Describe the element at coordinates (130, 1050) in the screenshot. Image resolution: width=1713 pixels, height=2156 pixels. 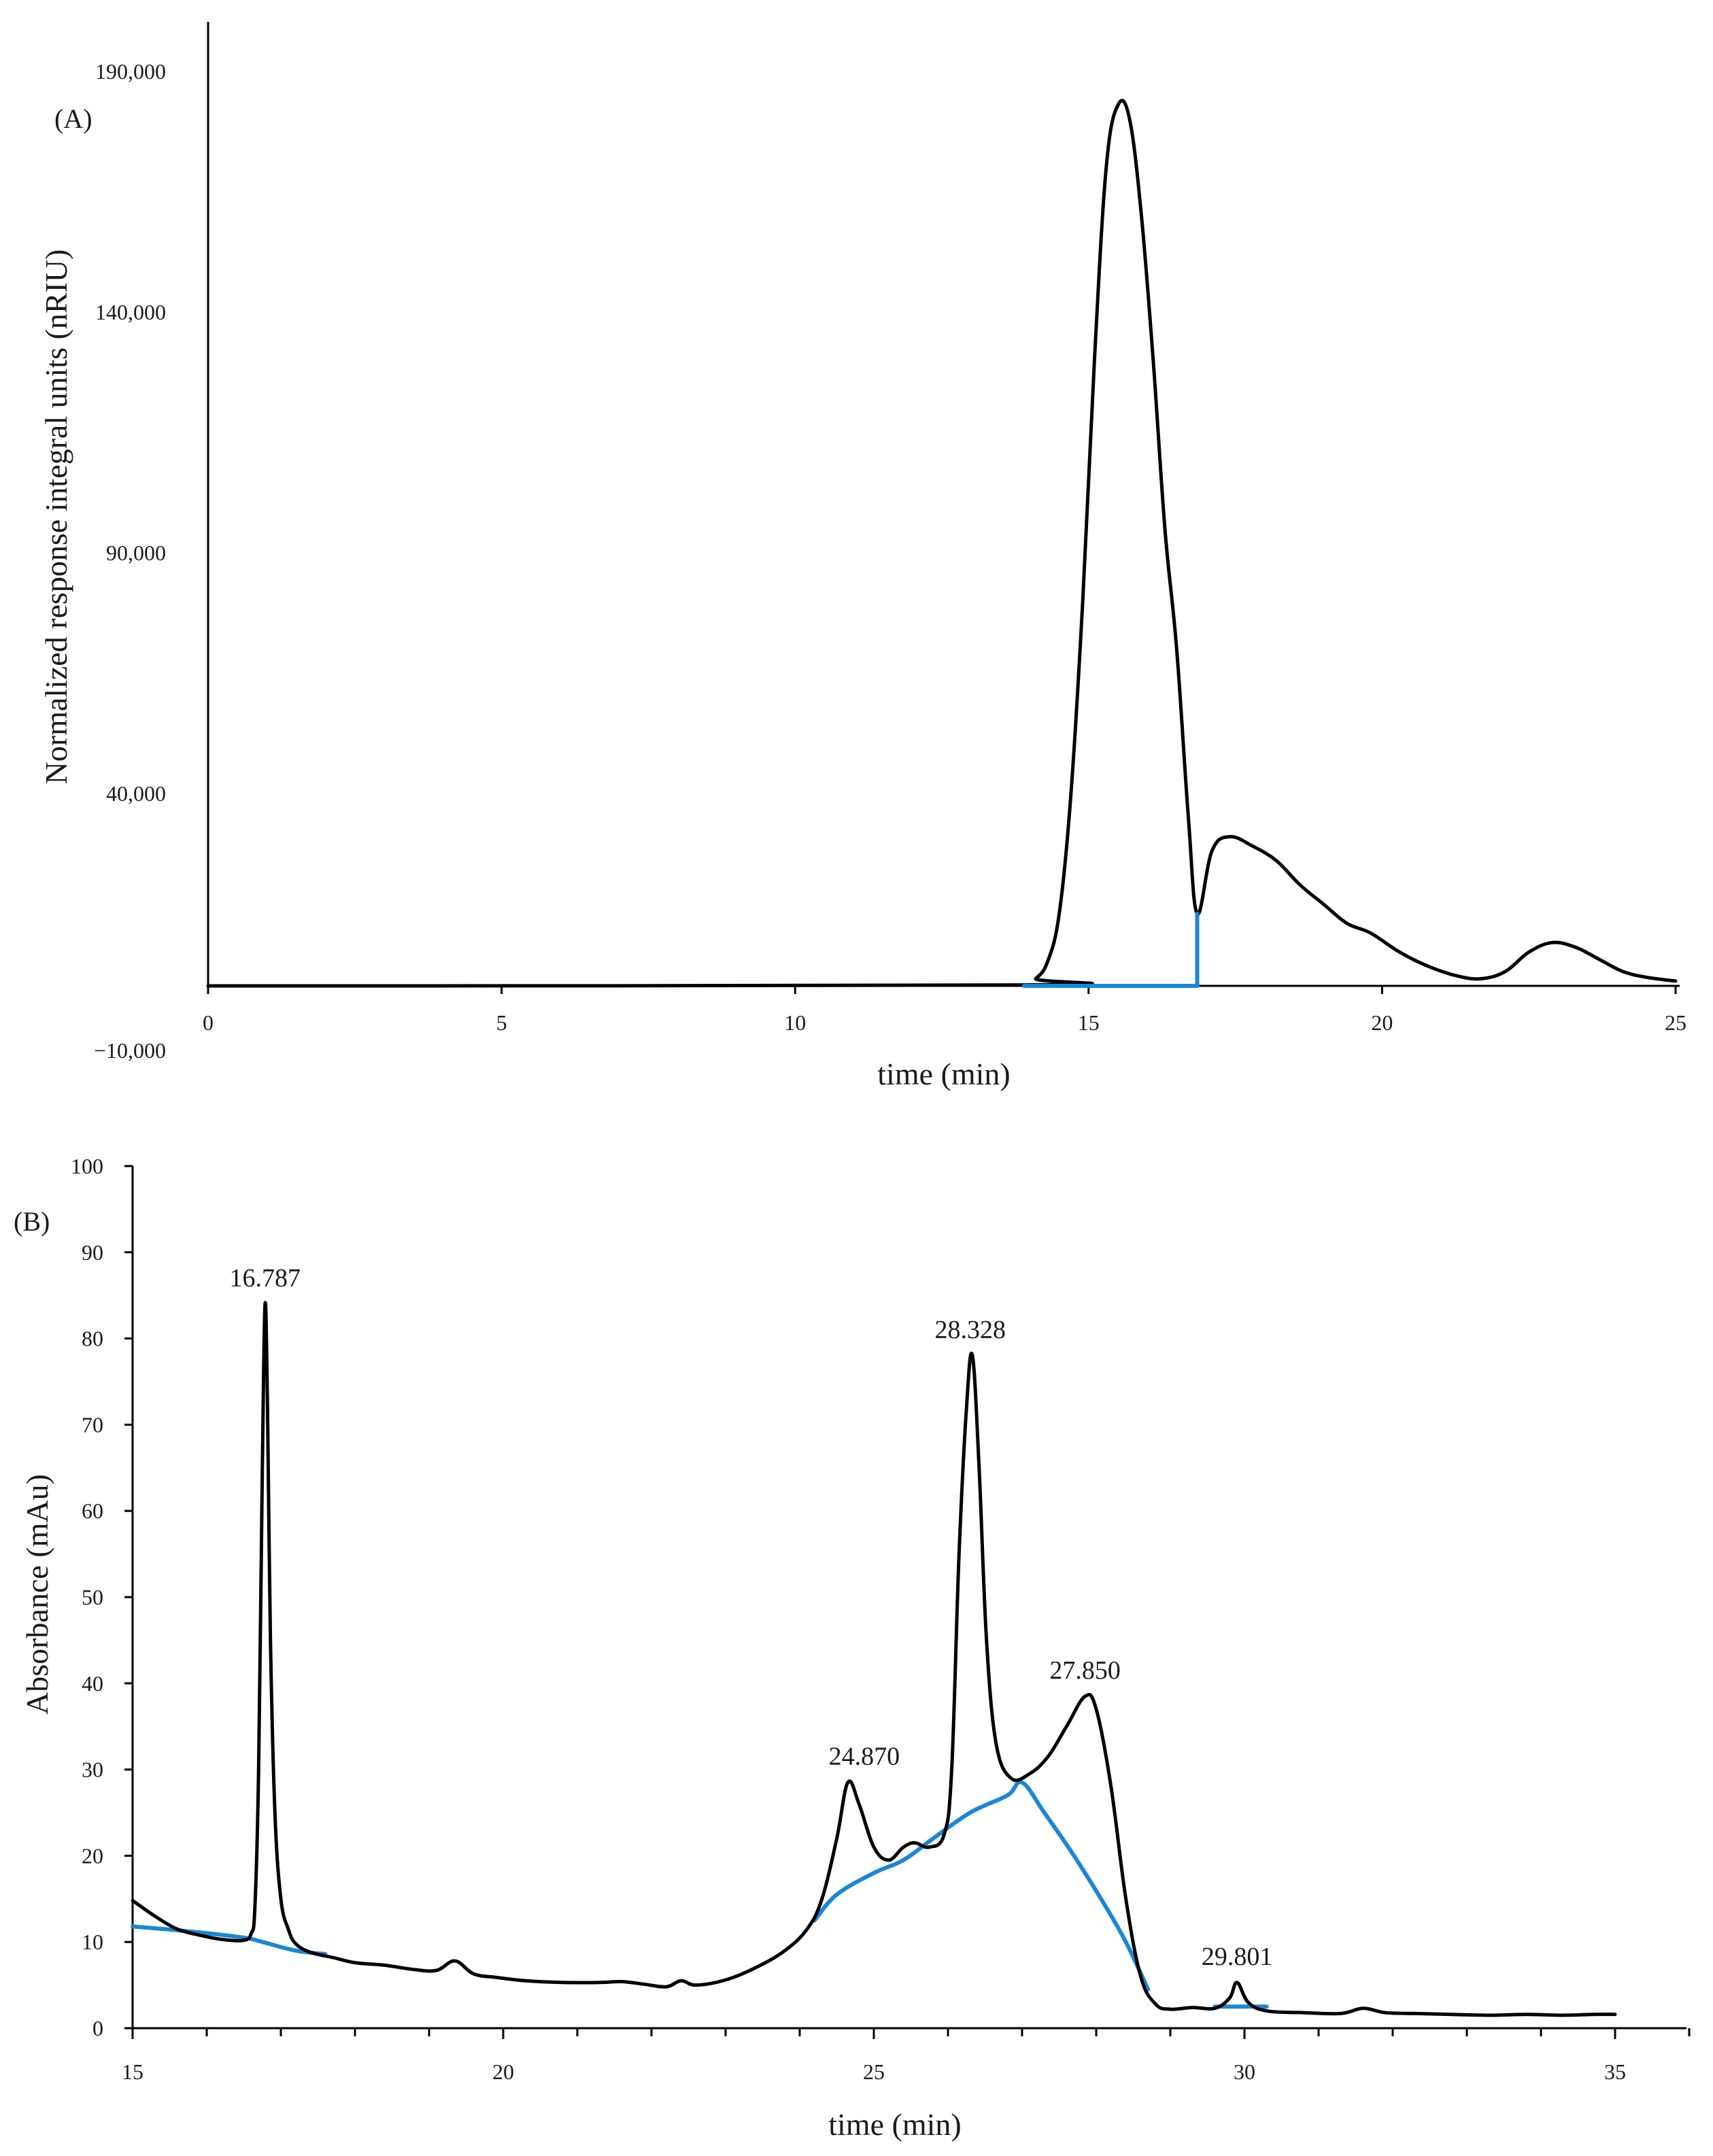
I see `panel-a-y-tick-label: −10,000` at that location.